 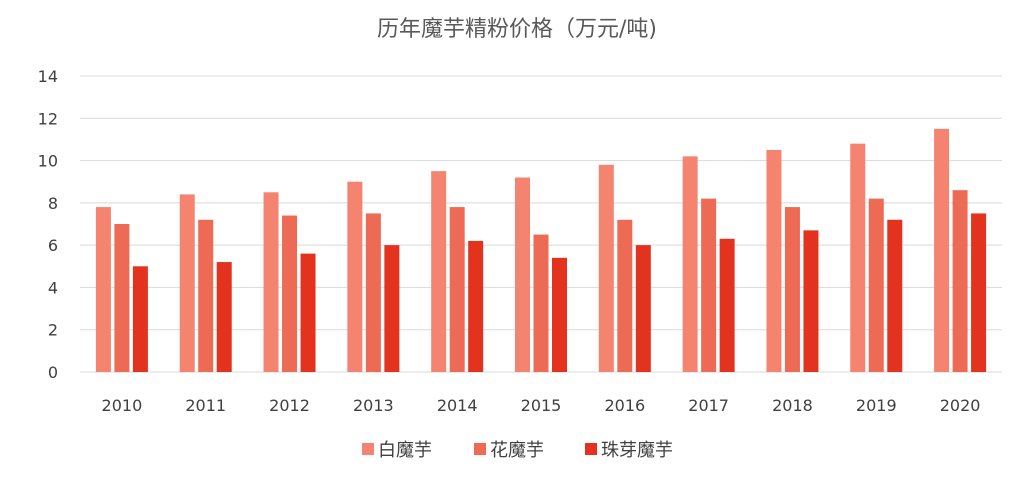 What do you see at coordinates (53, 245) in the screenshot?
I see `y-tick-label: 6` at bounding box center [53, 245].